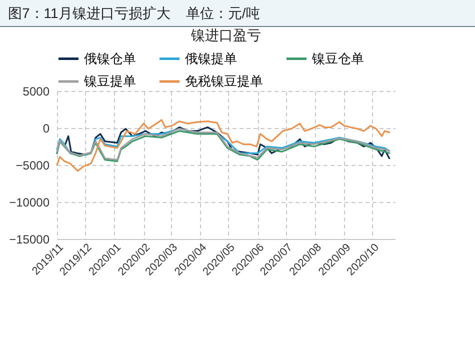  I want to click on line-series, so click(223, 145).